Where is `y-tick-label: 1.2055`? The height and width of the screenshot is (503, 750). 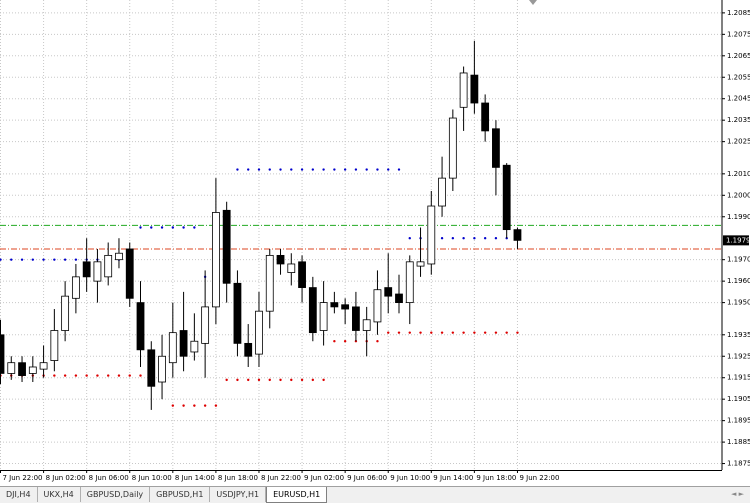 y-tick-label: 1.2055 is located at coordinates (738, 77).